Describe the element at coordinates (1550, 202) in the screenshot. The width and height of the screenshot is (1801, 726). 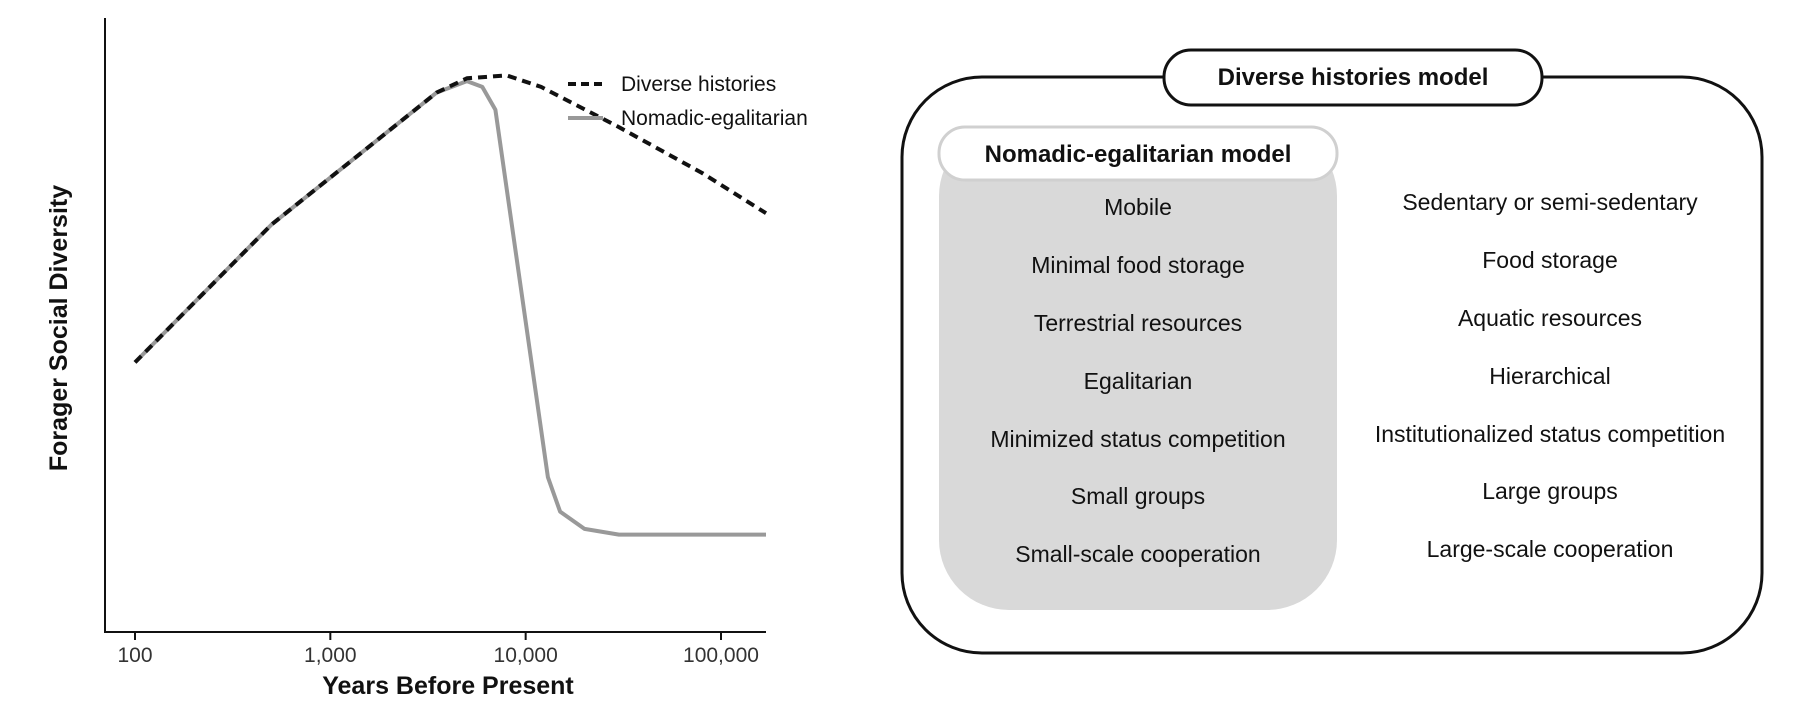
I see `diverse-trait: Sedentary or semi-sedentary` at that location.